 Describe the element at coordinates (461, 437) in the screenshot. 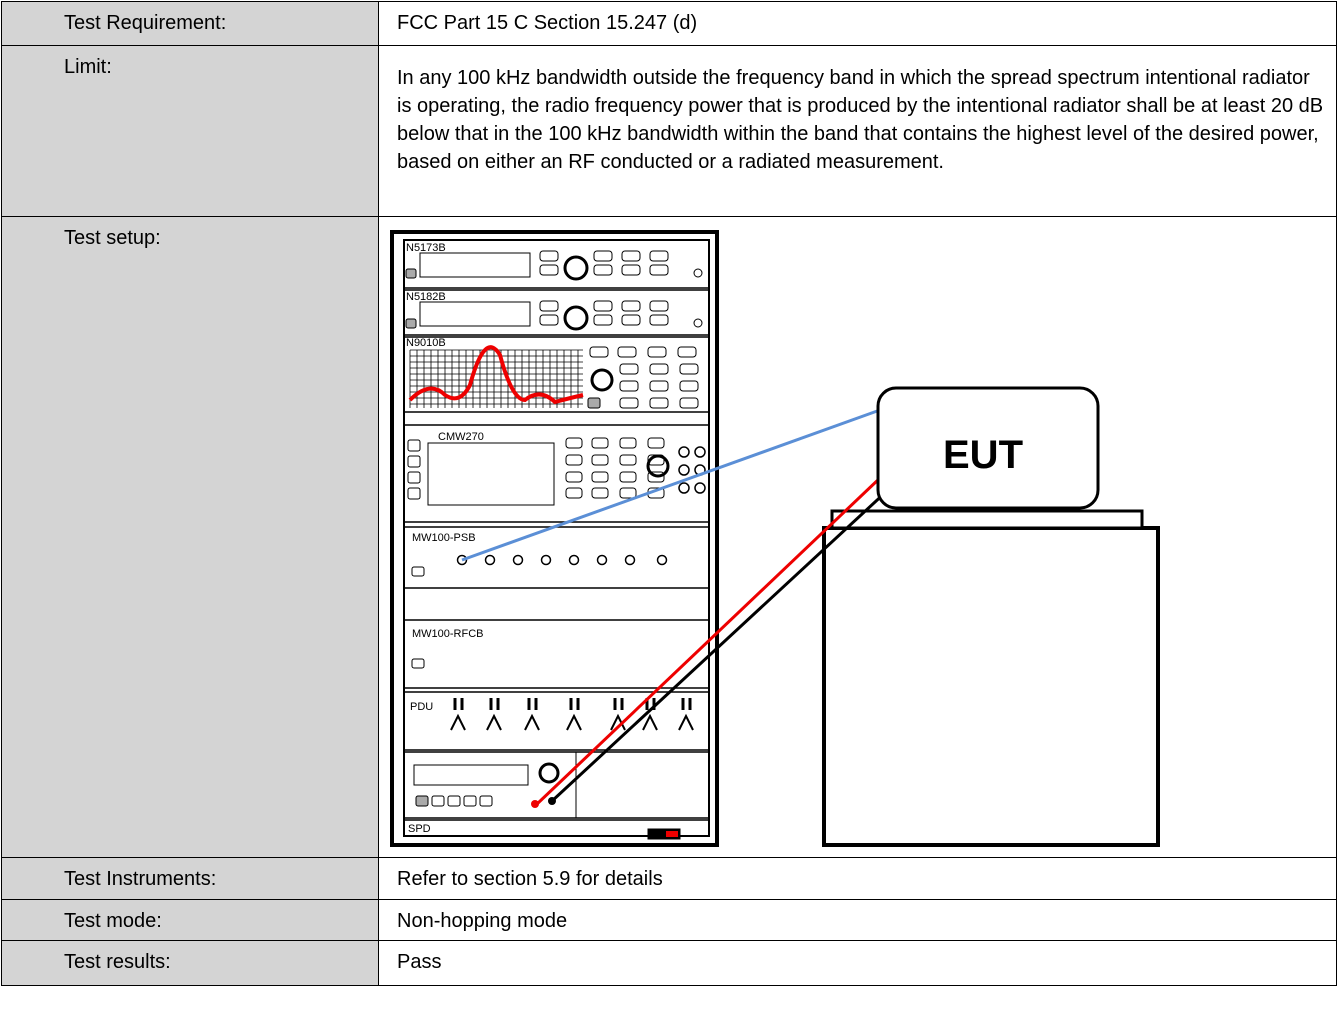

I see `instrument-label: CMW270` at that location.